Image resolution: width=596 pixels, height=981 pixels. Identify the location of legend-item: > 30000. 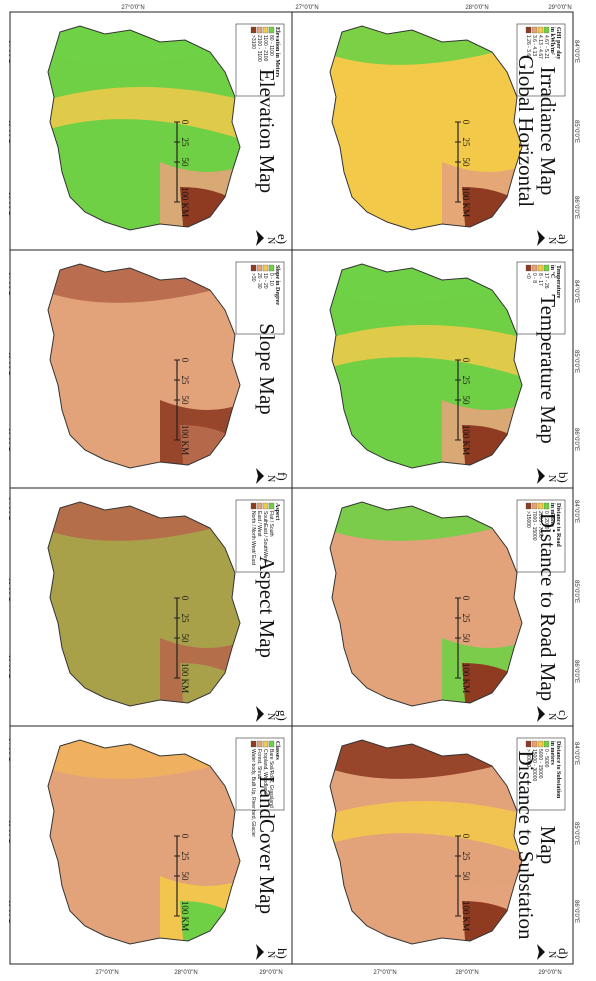
(528, 758).